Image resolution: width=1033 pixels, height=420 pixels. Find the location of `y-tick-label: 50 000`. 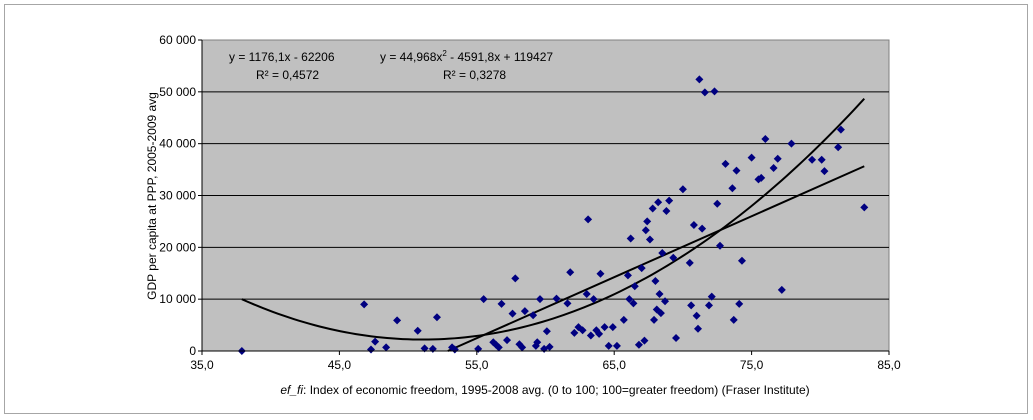

y-tick-label: 50 000 is located at coordinates (177, 92).